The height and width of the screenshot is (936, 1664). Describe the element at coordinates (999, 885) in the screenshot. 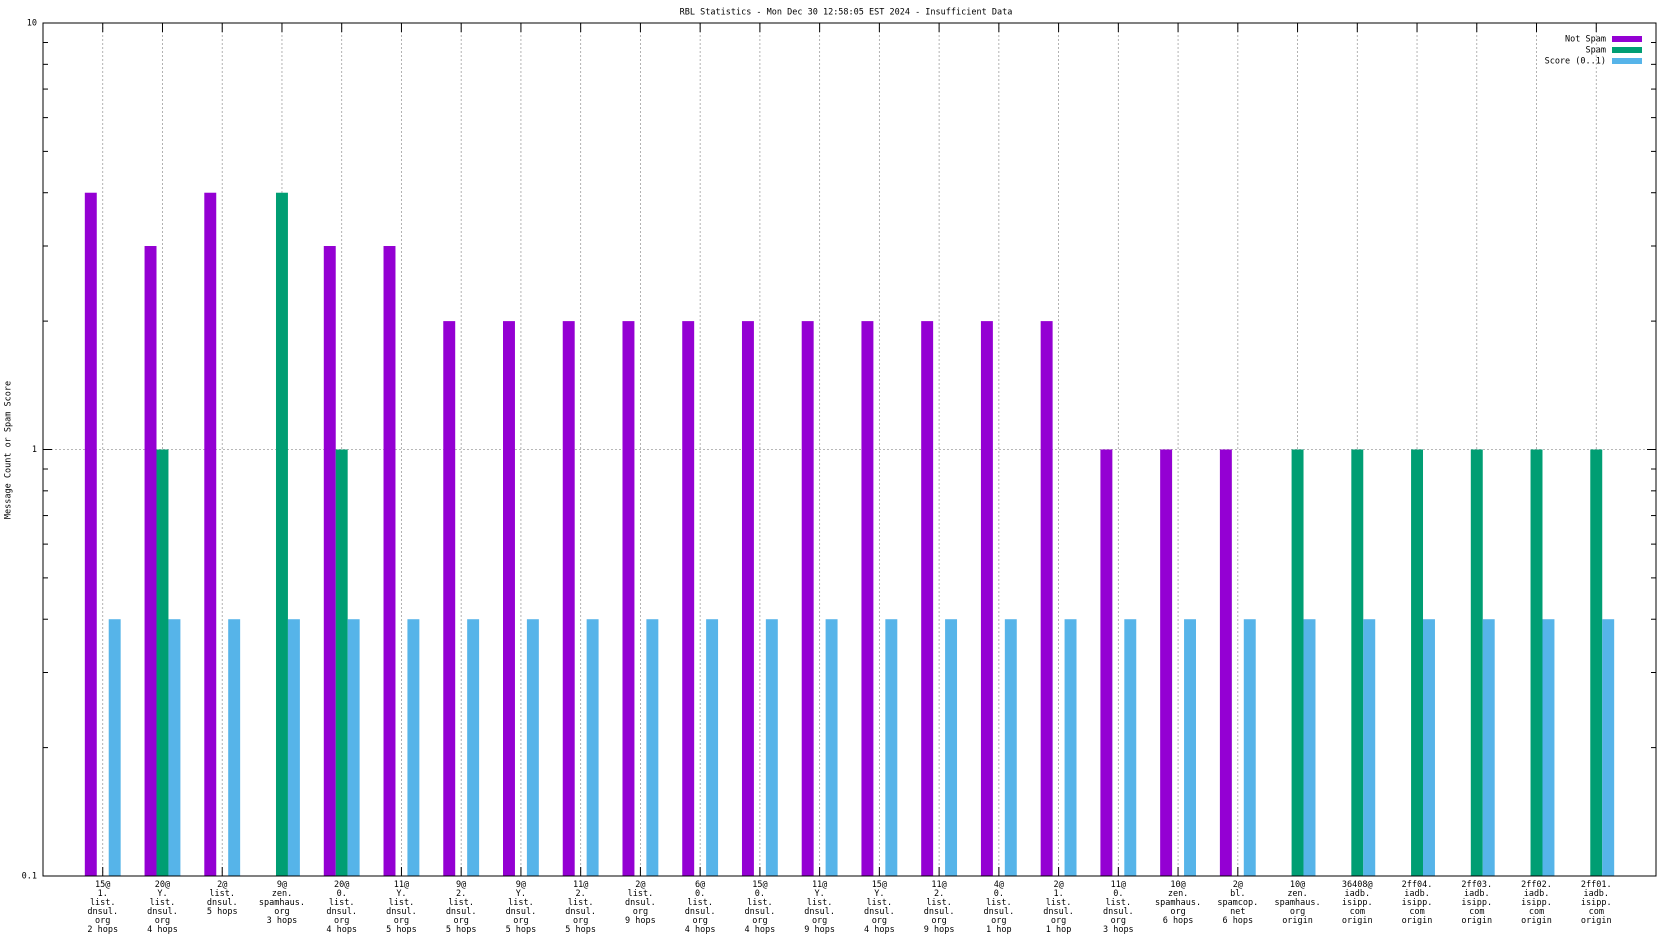

I see `x-tick-label-line: 4@` at that location.